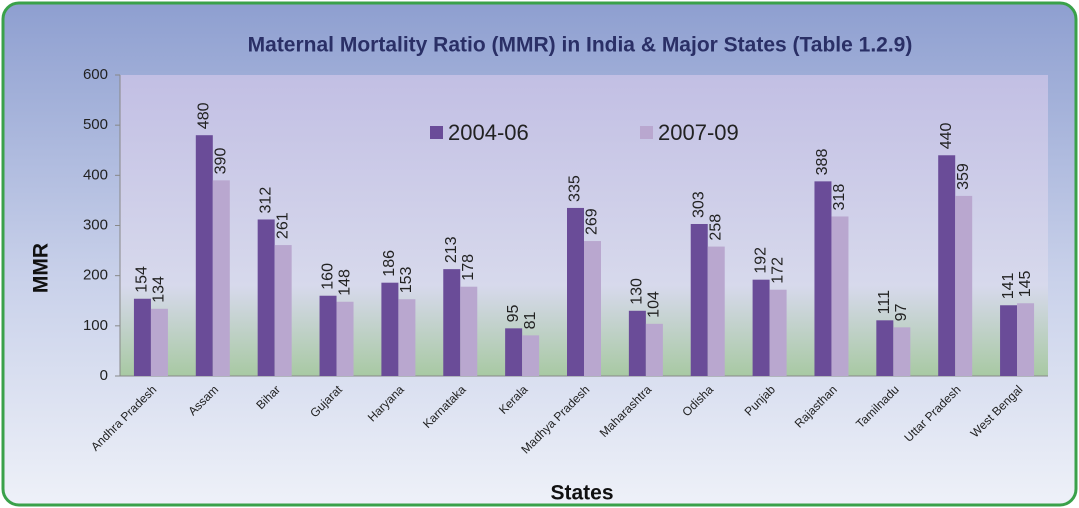  I want to click on value-label: 390, so click(221, 161).